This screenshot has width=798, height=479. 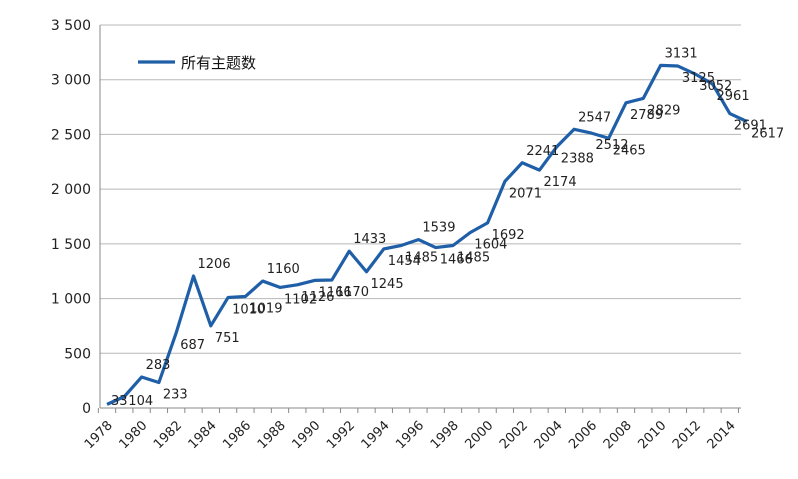 I want to click on x-tick-label: 2004, so click(x=549, y=435).